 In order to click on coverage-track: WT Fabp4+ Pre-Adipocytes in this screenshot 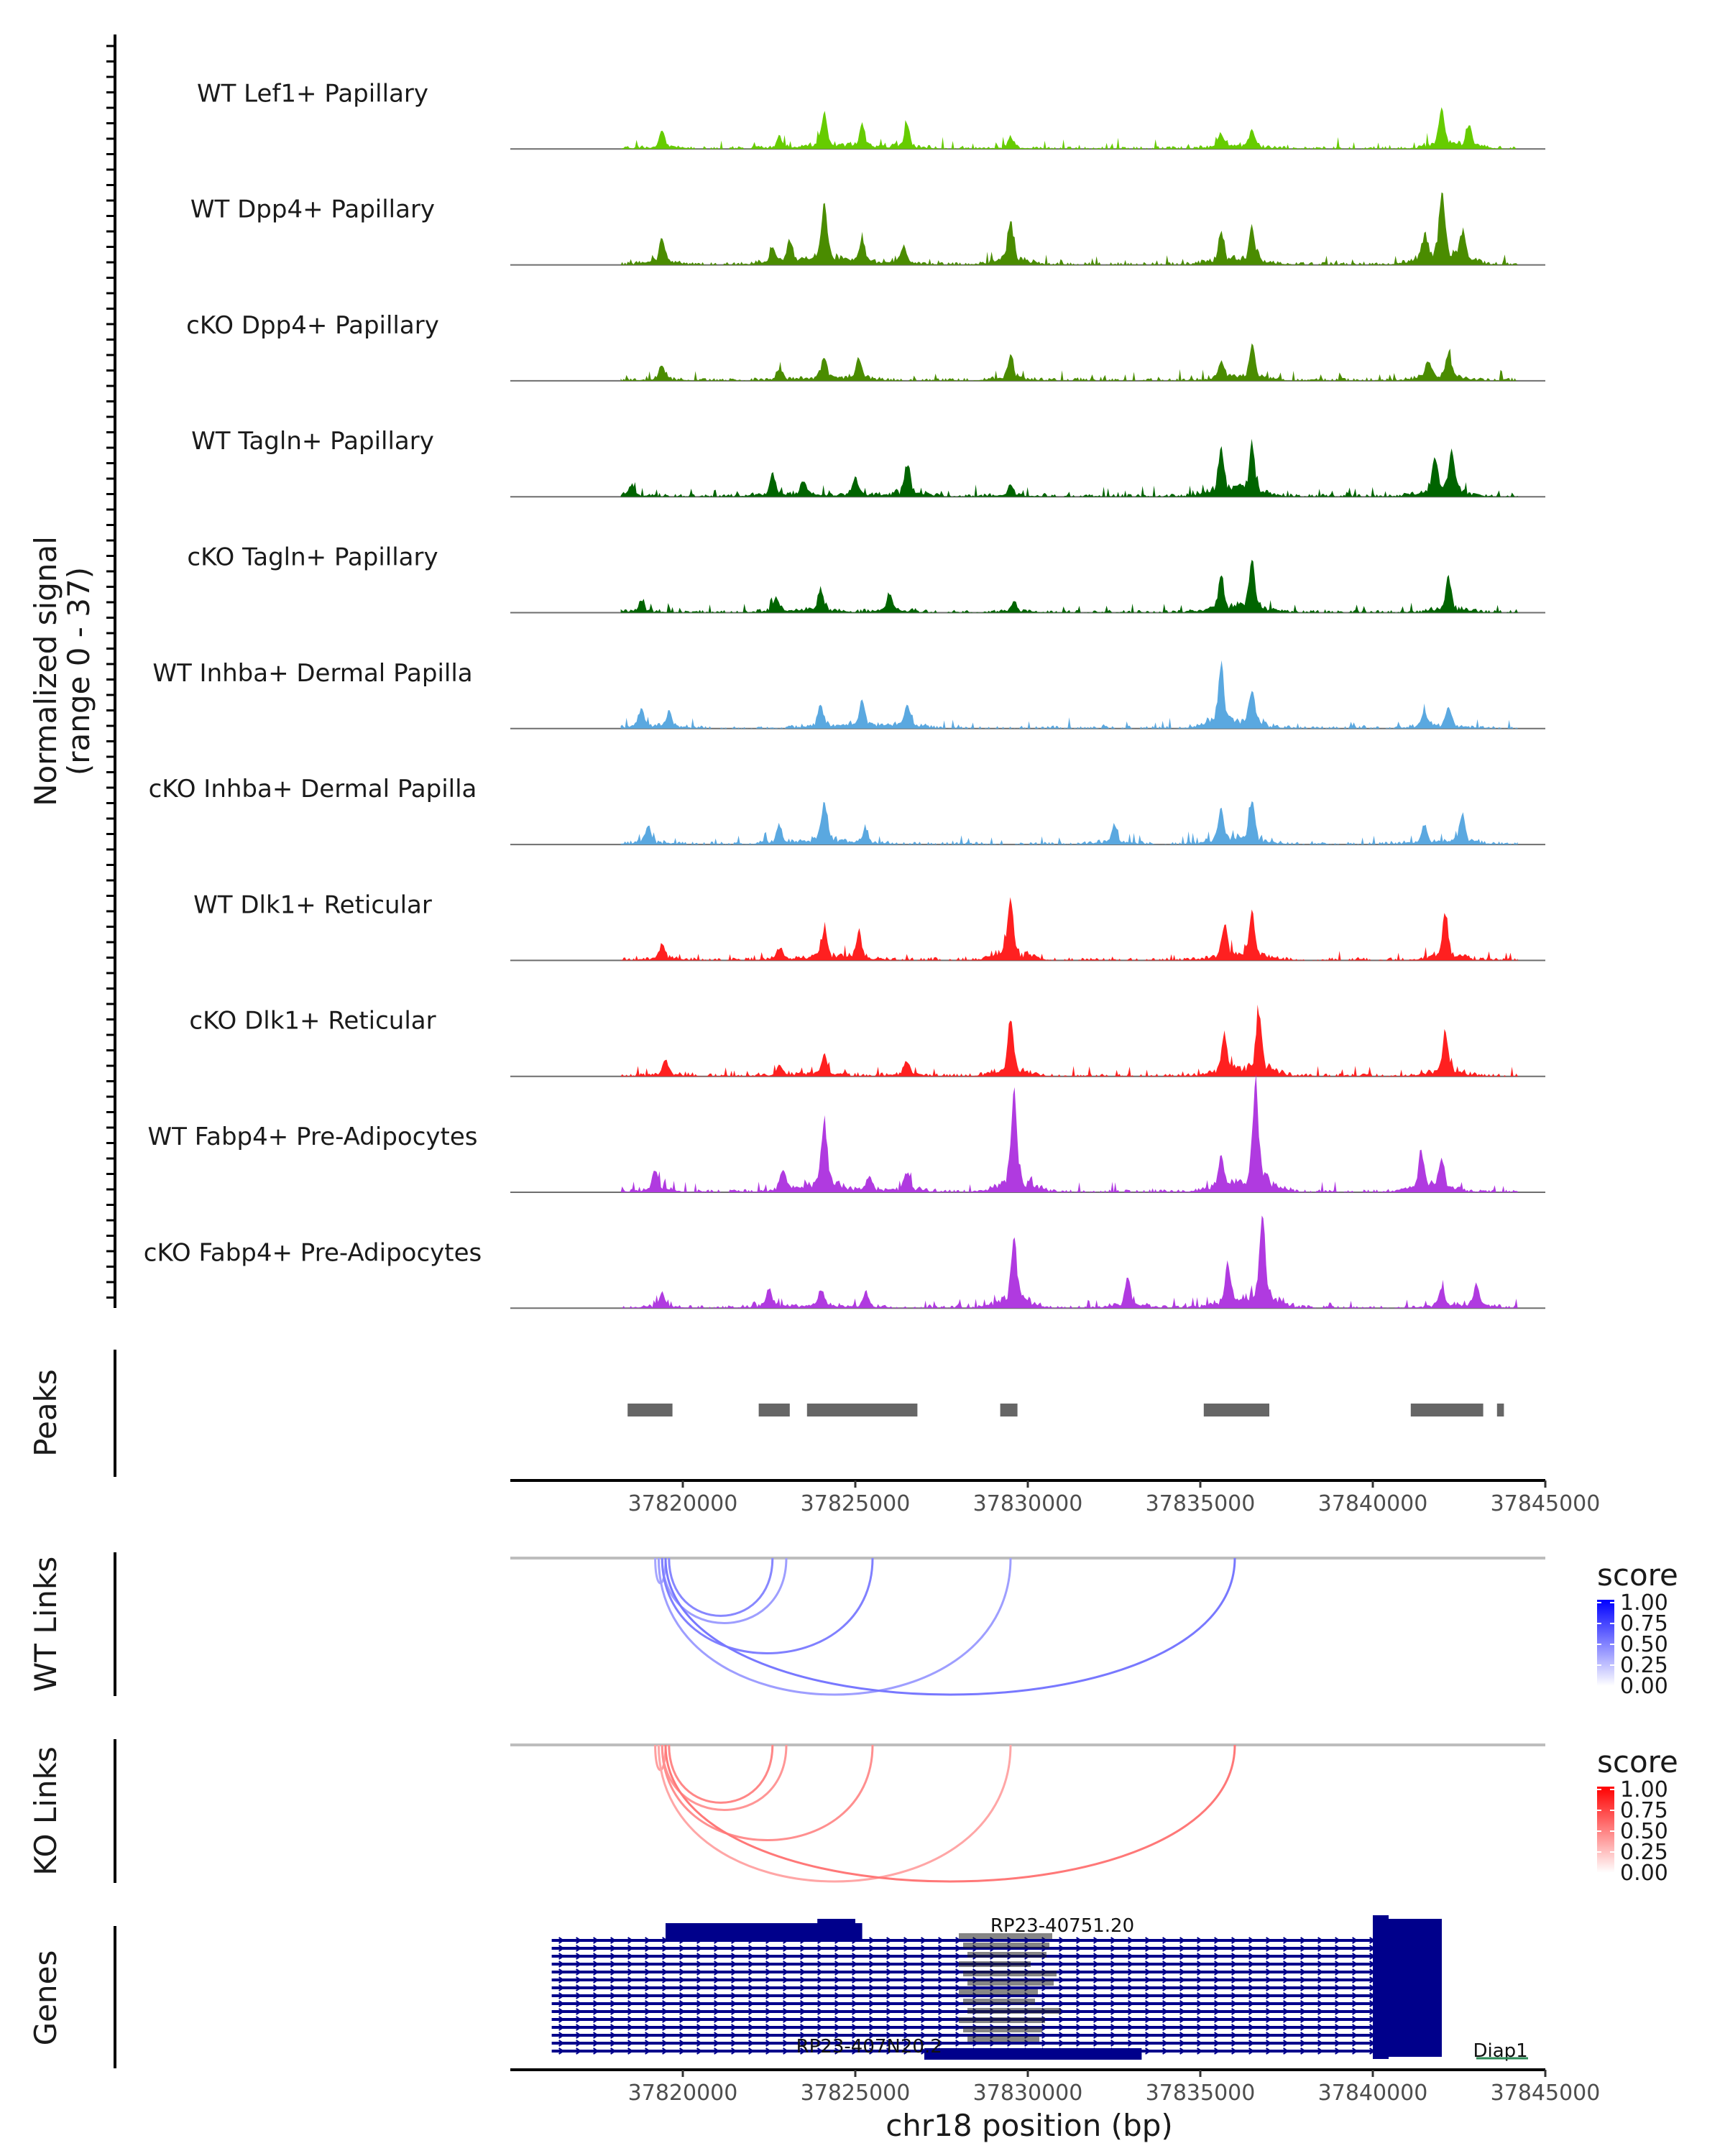, I will do `click(846, 1133)`.